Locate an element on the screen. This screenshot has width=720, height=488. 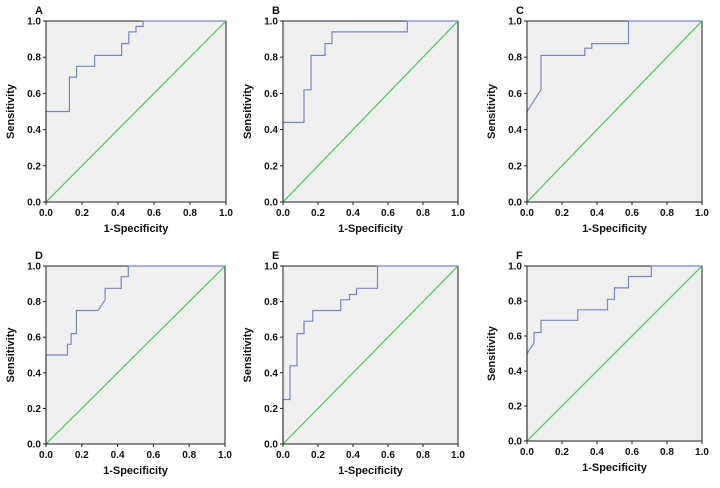
y-axis-title-d: Sensitivity is located at coordinates (11, 355).